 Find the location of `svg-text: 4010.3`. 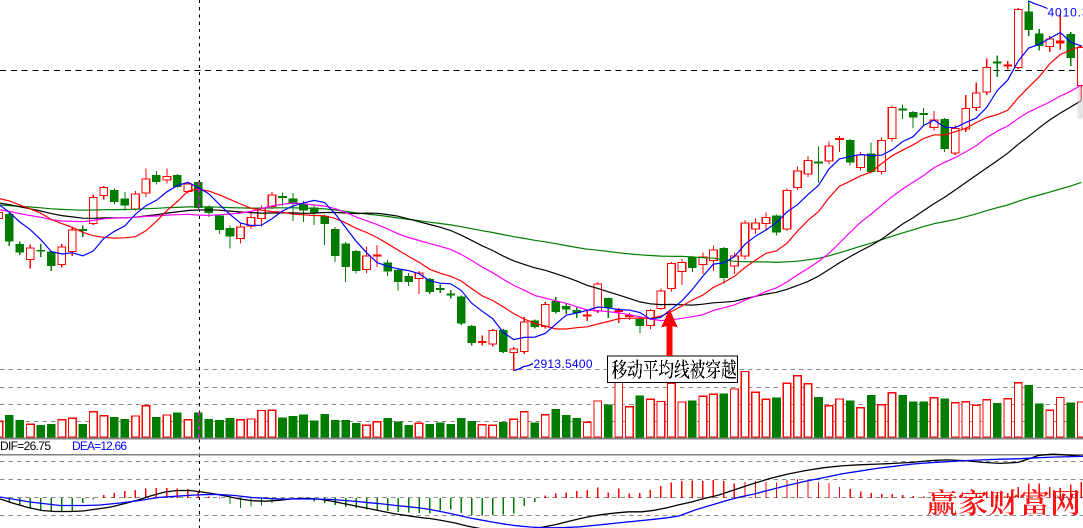

svg-text: 4010.3 is located at coordinates (1065, 13).